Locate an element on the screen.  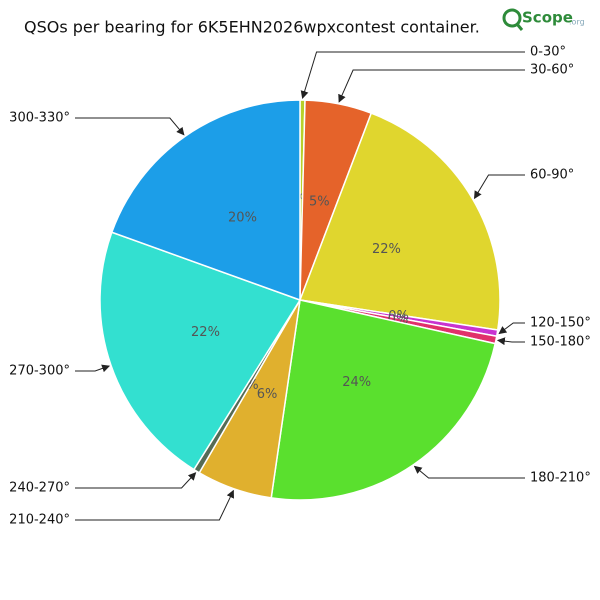
slice-value-label: 6% is located at coordinates (267, 394).